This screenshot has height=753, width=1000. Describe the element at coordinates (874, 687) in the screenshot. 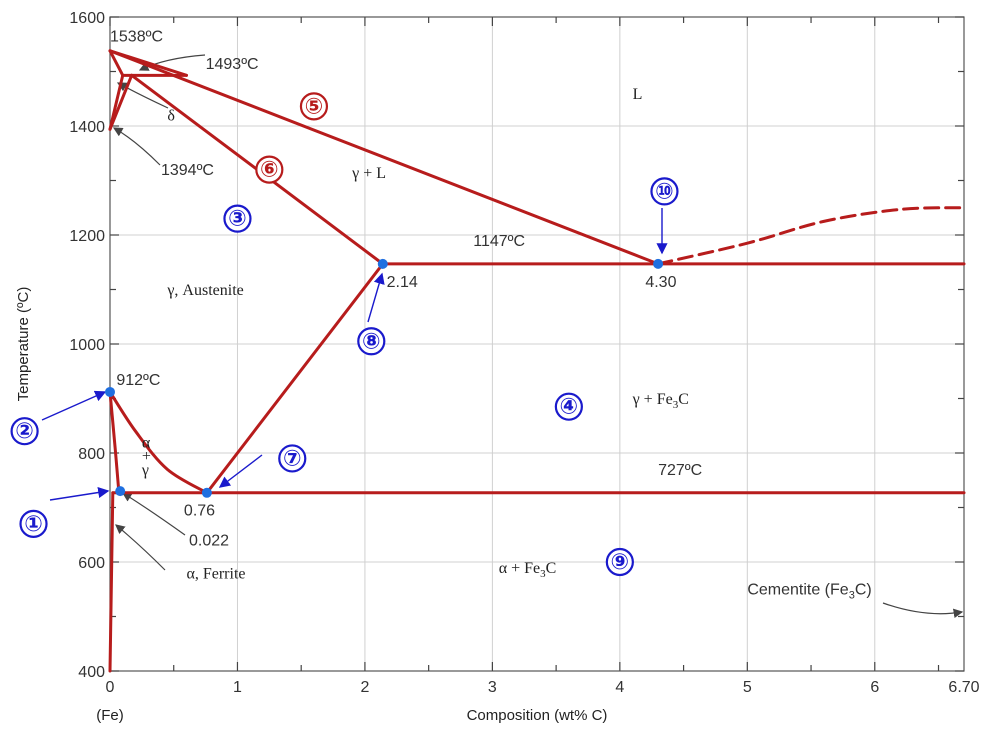

I see `x-tick-label: 6` at that location.